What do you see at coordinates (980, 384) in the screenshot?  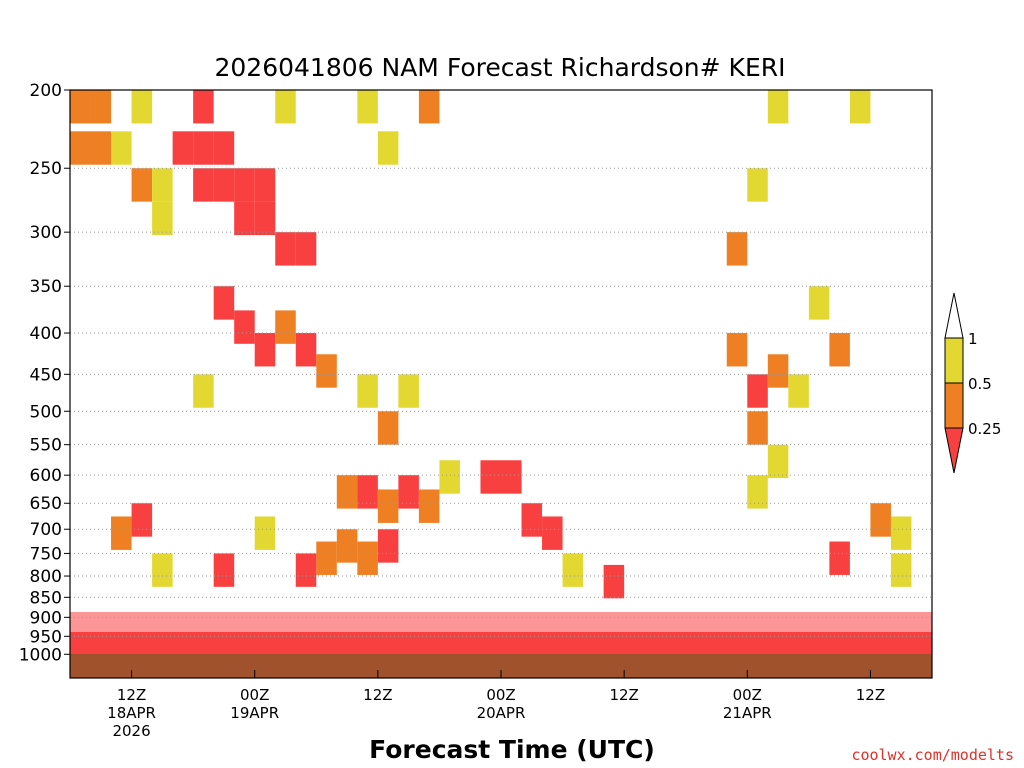 I see `legend-label-0.5: 0.5` at bounding box center [980, 384].